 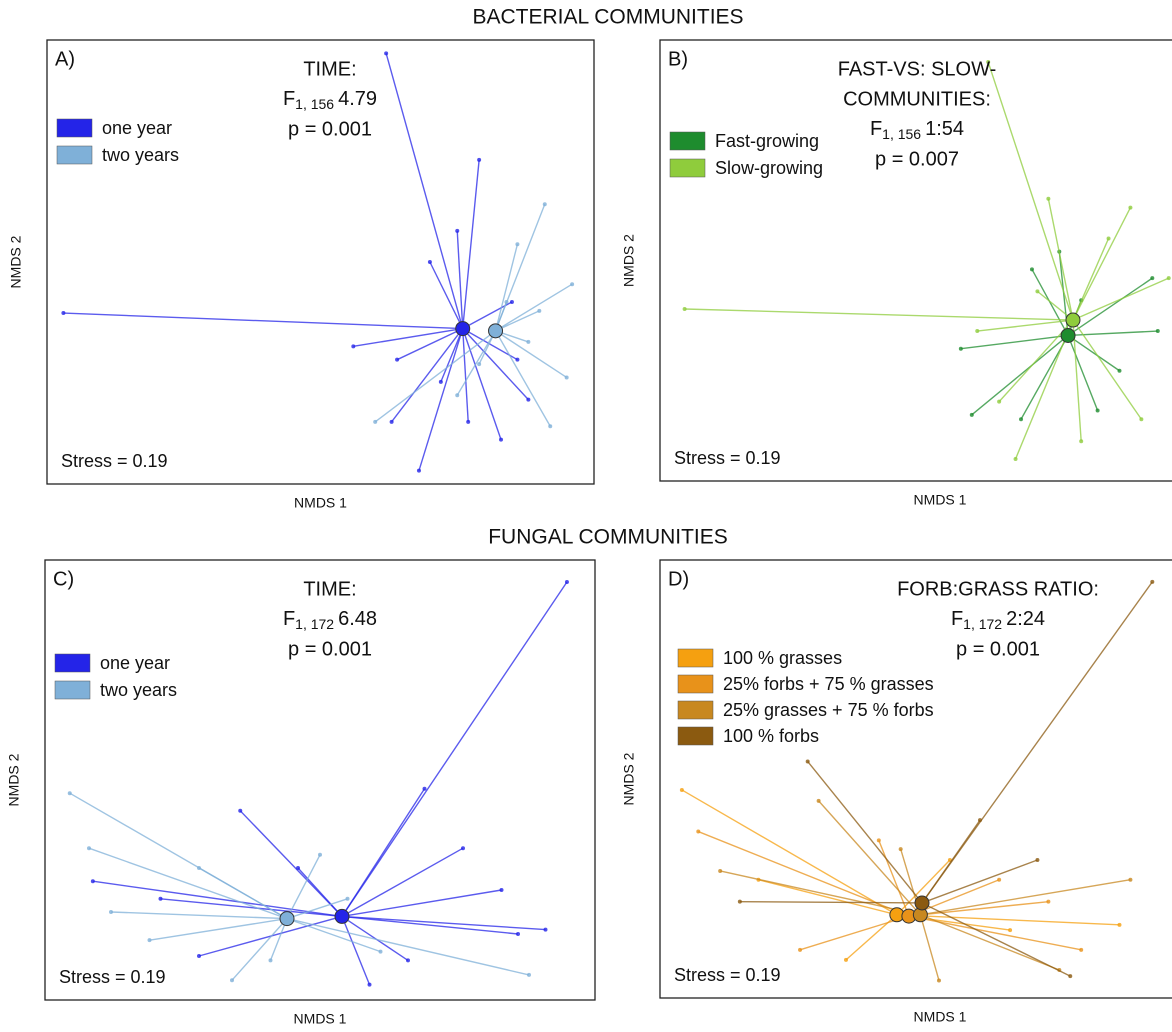 I want to click on f-value: 1:54, so click(x=944, y=129).